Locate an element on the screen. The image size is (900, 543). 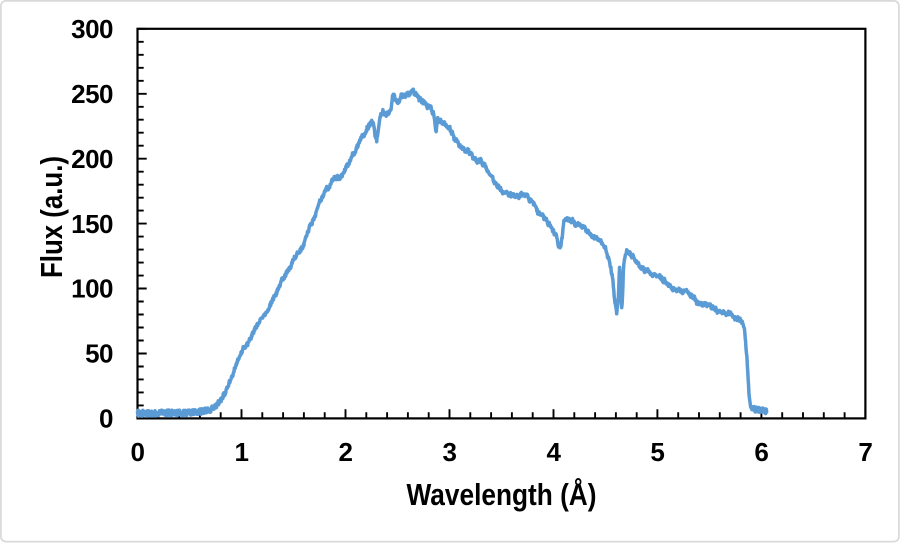
svg-text: 200 is located at coordinates (92, 159).